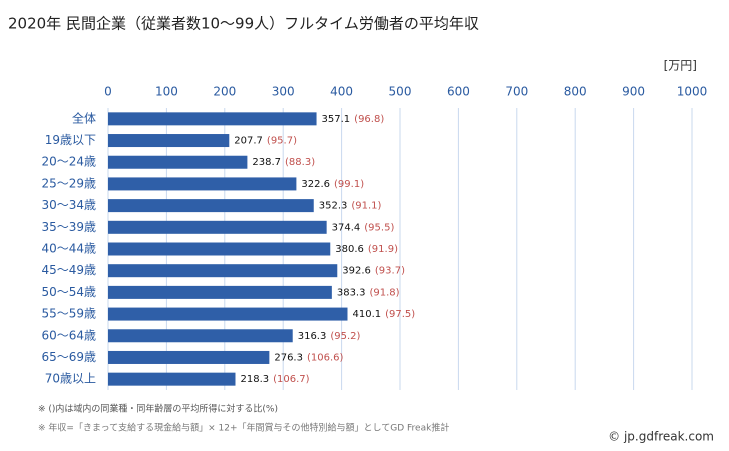 The width and height of the screenshot is (729, 451). What do you see at coordinates (68, 314) in the screenshot?
I see `y-tick-label: 55～59歳` at bounding box center [68, 314].